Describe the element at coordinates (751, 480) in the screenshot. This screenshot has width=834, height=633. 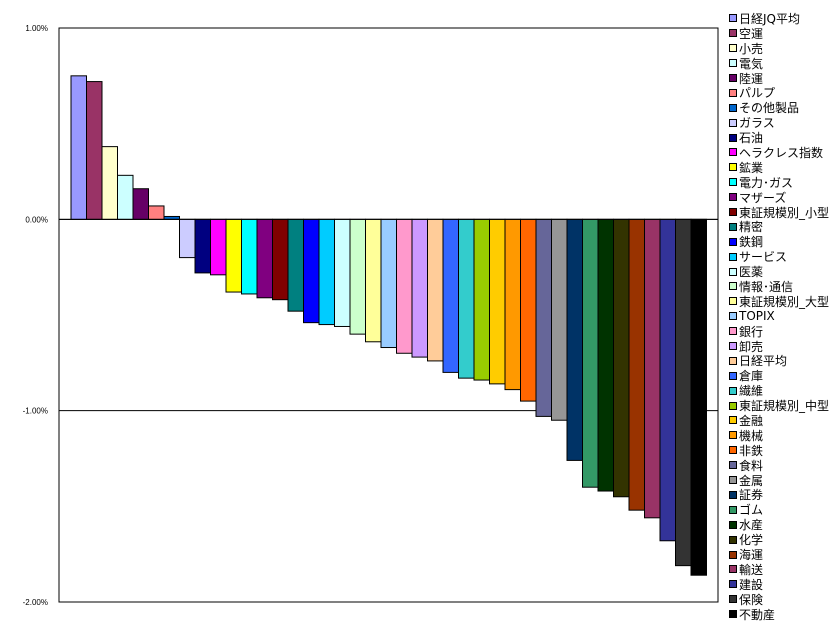
I see `legend-label: 金属` at that location.